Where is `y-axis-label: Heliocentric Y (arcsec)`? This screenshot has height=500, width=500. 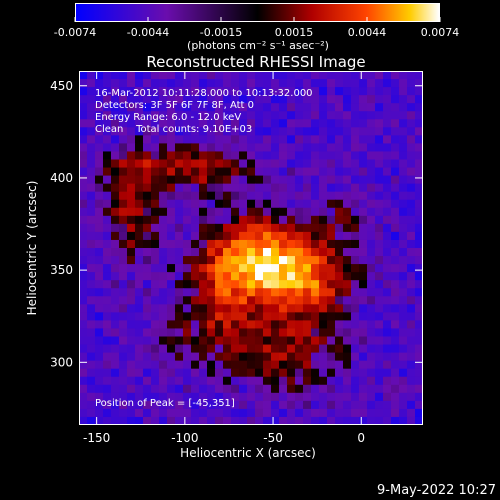 y-axis-label: Heliocentric Y (arcsec) is located at coordinates (32, 248).